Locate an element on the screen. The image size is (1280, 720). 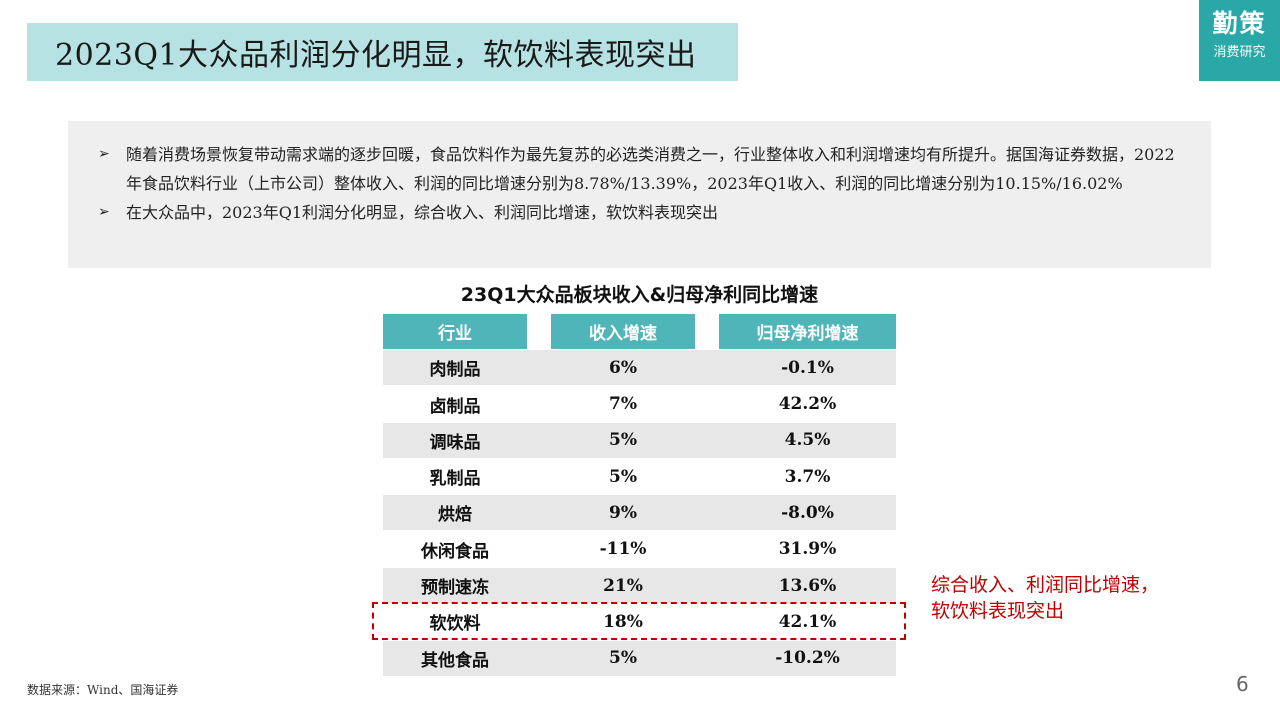
industry-cell: 乳制品 is located at coordinates (455, 479).